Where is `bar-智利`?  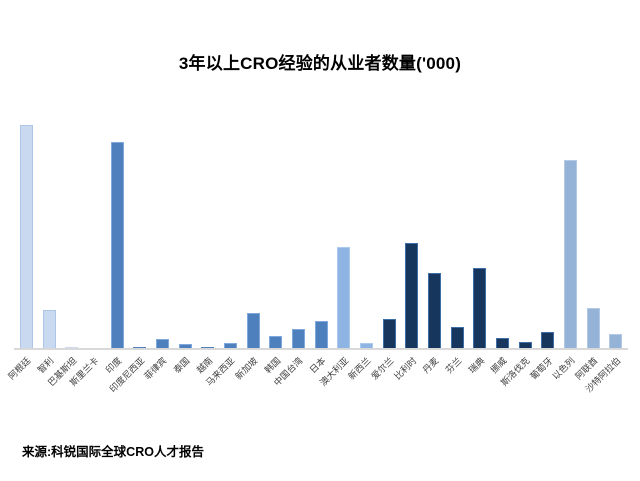 bar-智利 is located at coordinates (49, 329).